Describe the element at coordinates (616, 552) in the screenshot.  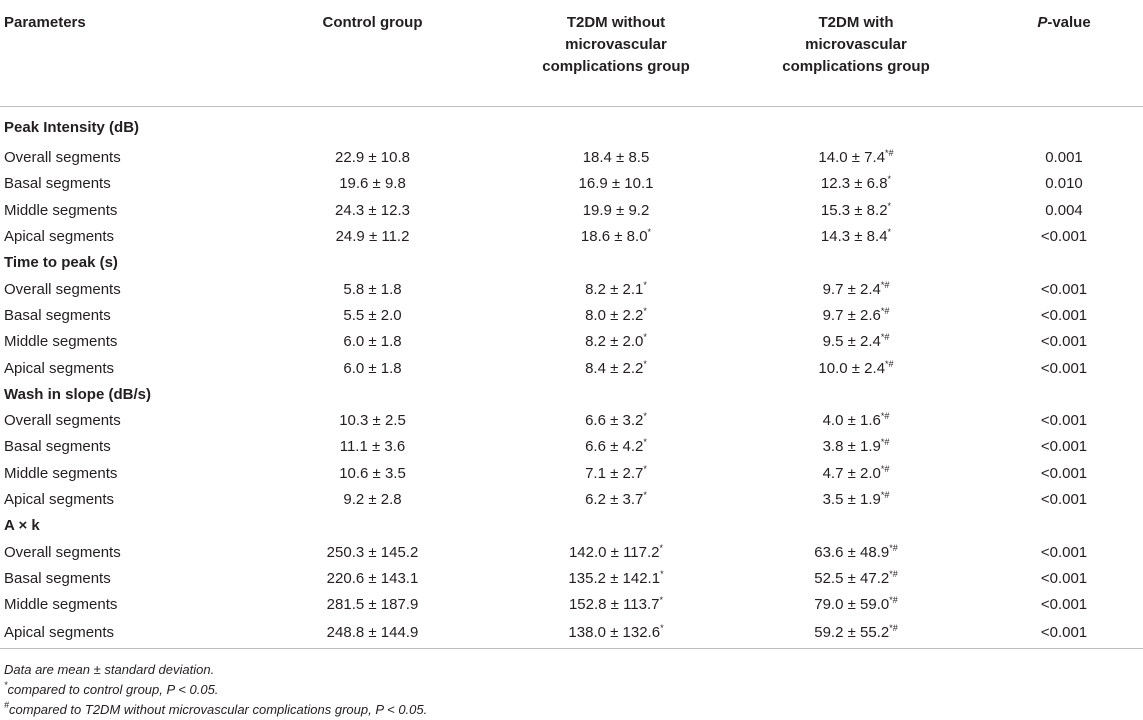
I see `cell-without: 142.0 ± 117.2*` at that location.